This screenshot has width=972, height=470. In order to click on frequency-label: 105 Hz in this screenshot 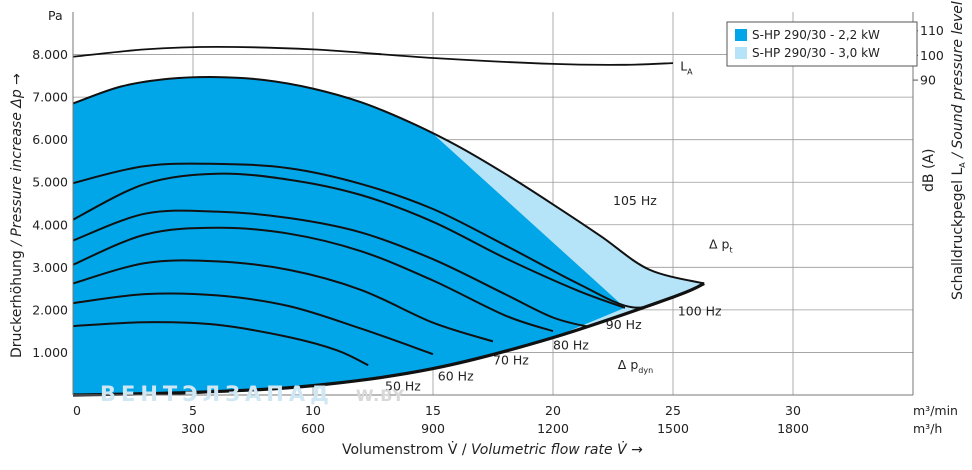, I will do `click(635, 200)`.